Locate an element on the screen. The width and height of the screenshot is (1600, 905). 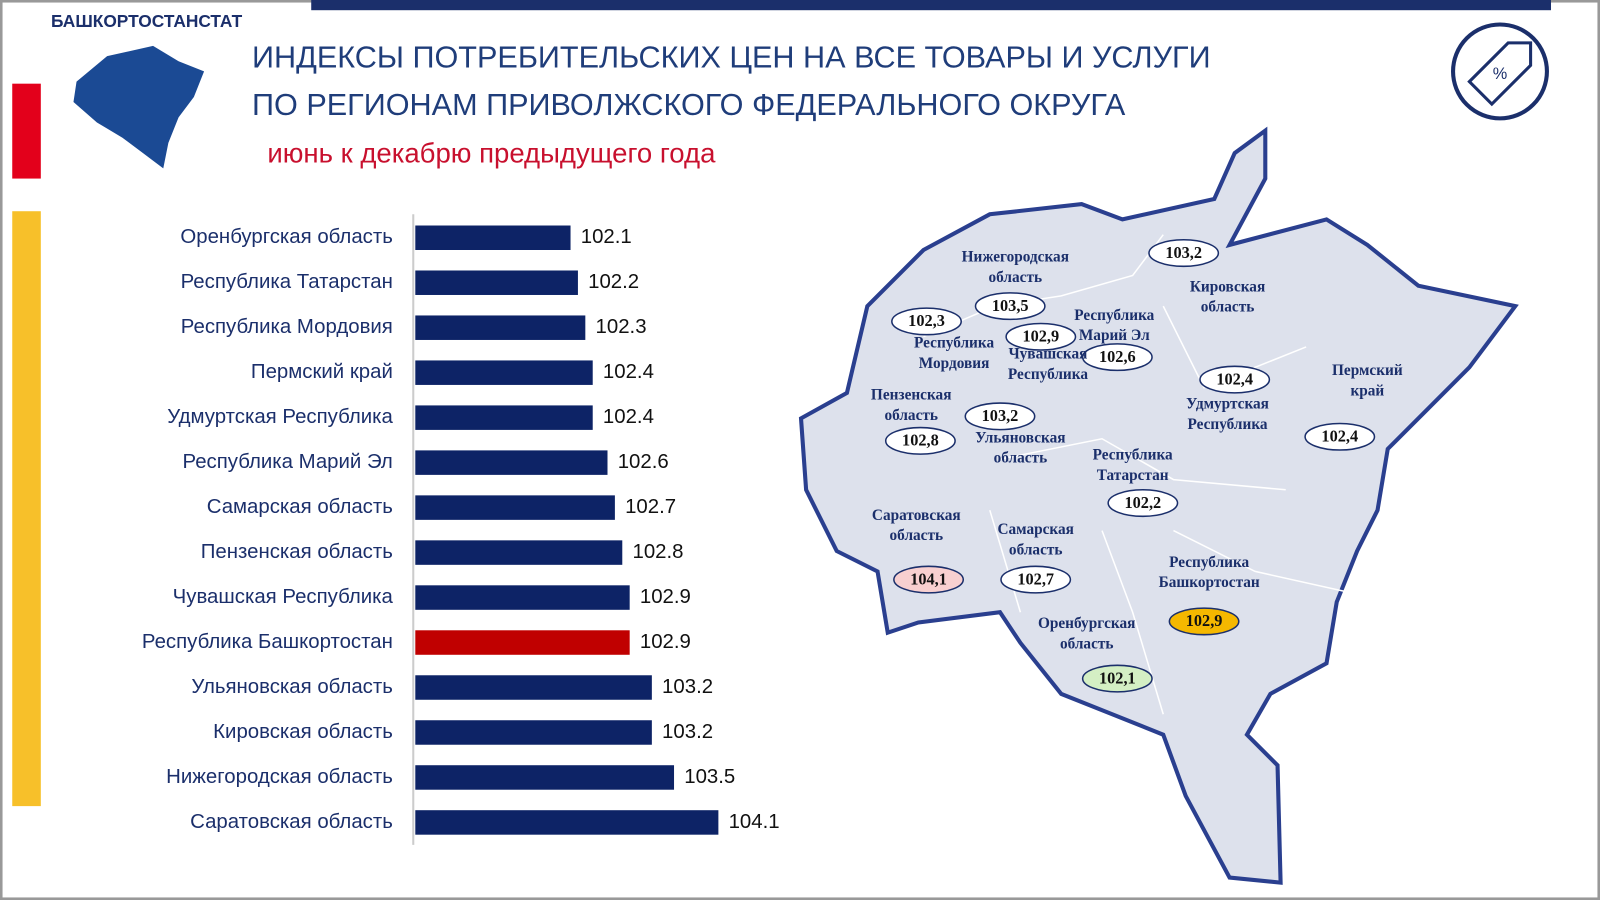
value-label: 104.1 is located at coordinates (754, 822).